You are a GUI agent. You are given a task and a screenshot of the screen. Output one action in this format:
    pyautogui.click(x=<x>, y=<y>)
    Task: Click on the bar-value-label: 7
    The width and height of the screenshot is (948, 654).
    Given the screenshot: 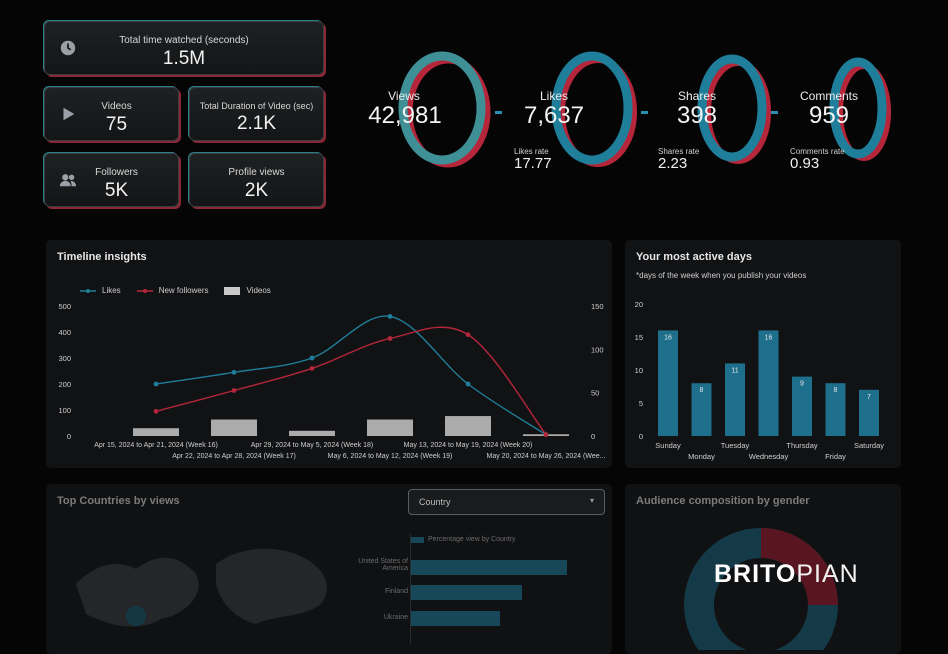 What is the action you would take?
    pyautogui.click(x=869, y=397)
    